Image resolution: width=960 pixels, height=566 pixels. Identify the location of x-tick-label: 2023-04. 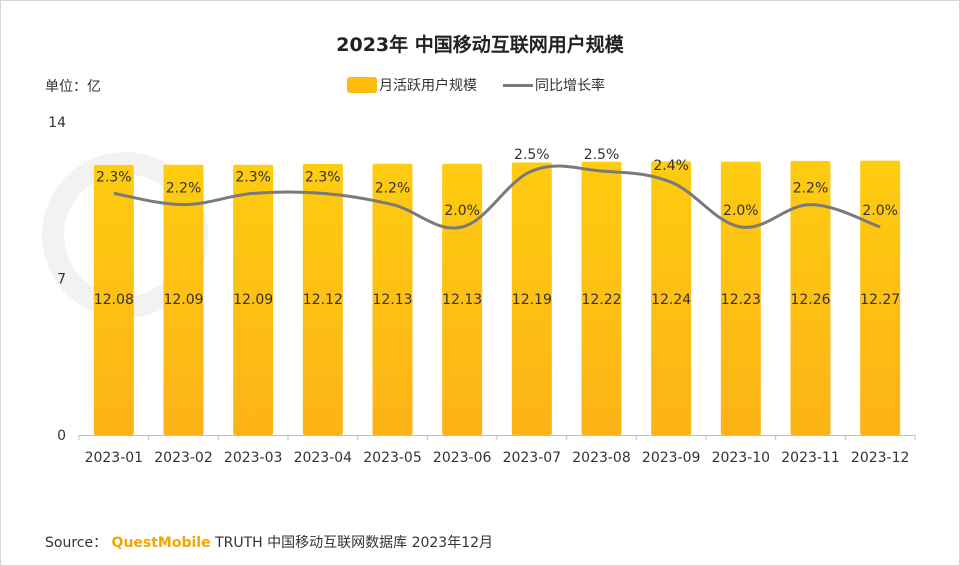
(323, 458).